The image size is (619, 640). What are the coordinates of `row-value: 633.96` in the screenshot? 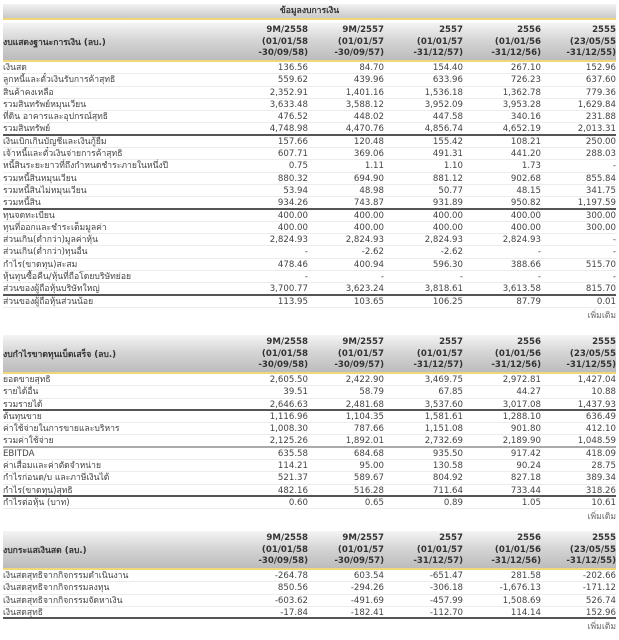 It's located at (447, 80).